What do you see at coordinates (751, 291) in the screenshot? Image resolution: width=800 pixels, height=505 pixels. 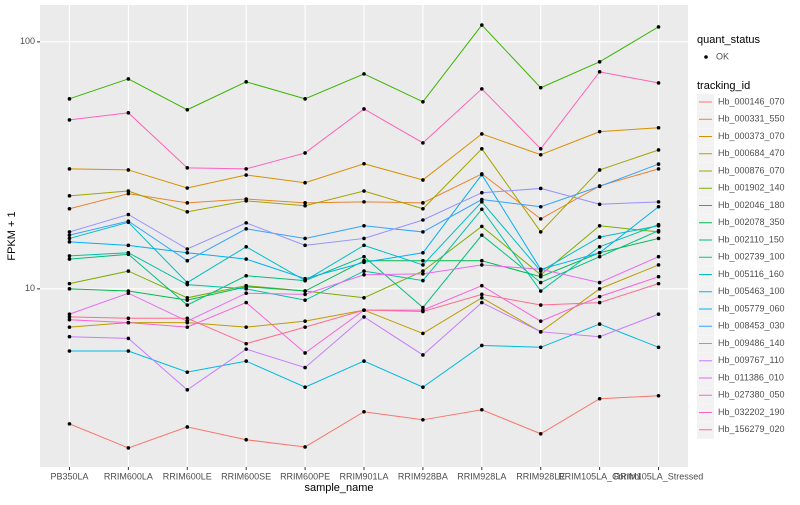 I see `legend-label: Hb_005463_100` at bounding box center [751, 291].